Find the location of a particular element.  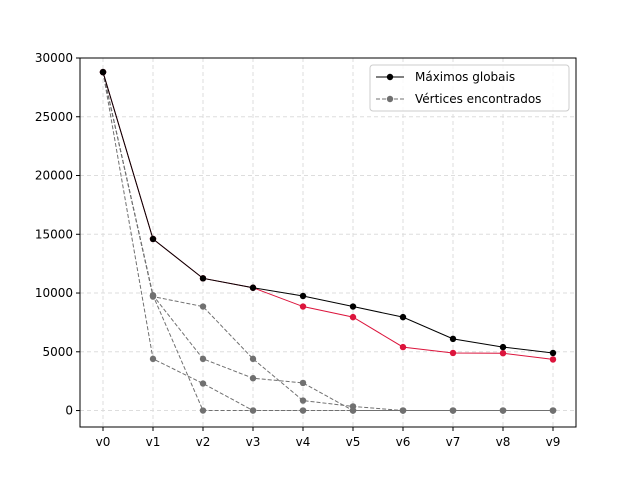

x-tick-label: v3 is located at coordinates (253, 442).